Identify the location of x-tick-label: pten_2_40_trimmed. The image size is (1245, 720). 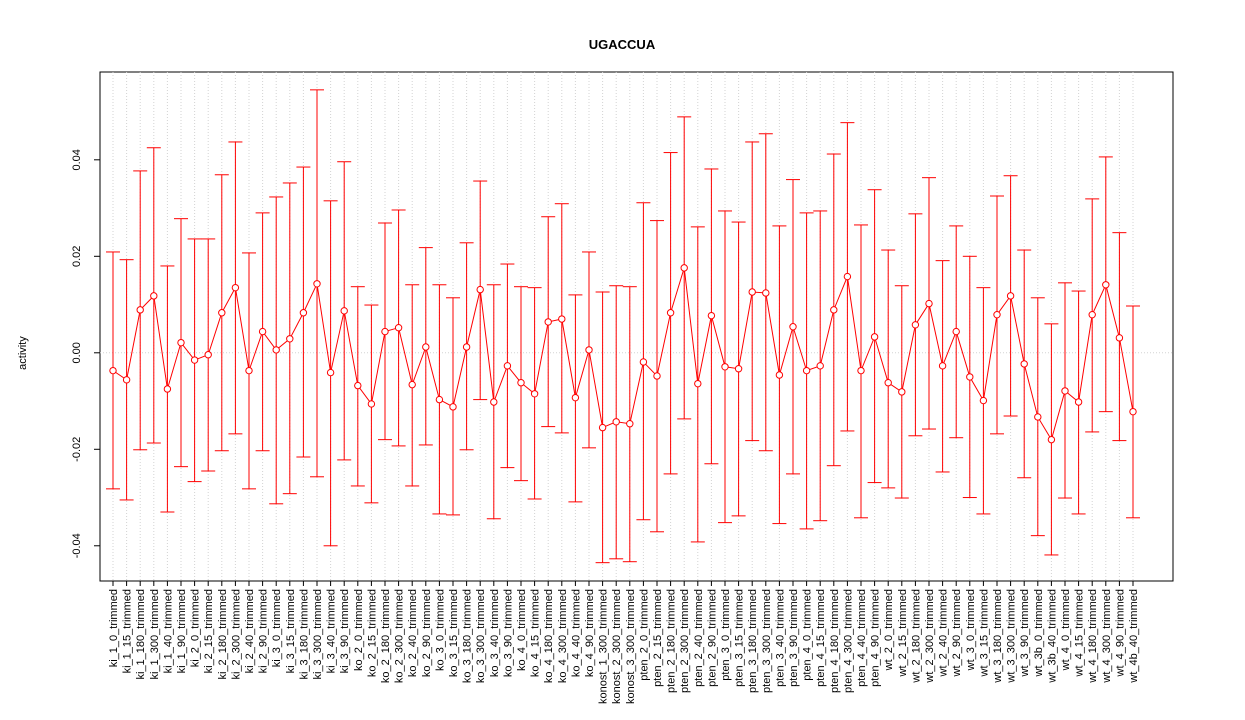
(699, 638).